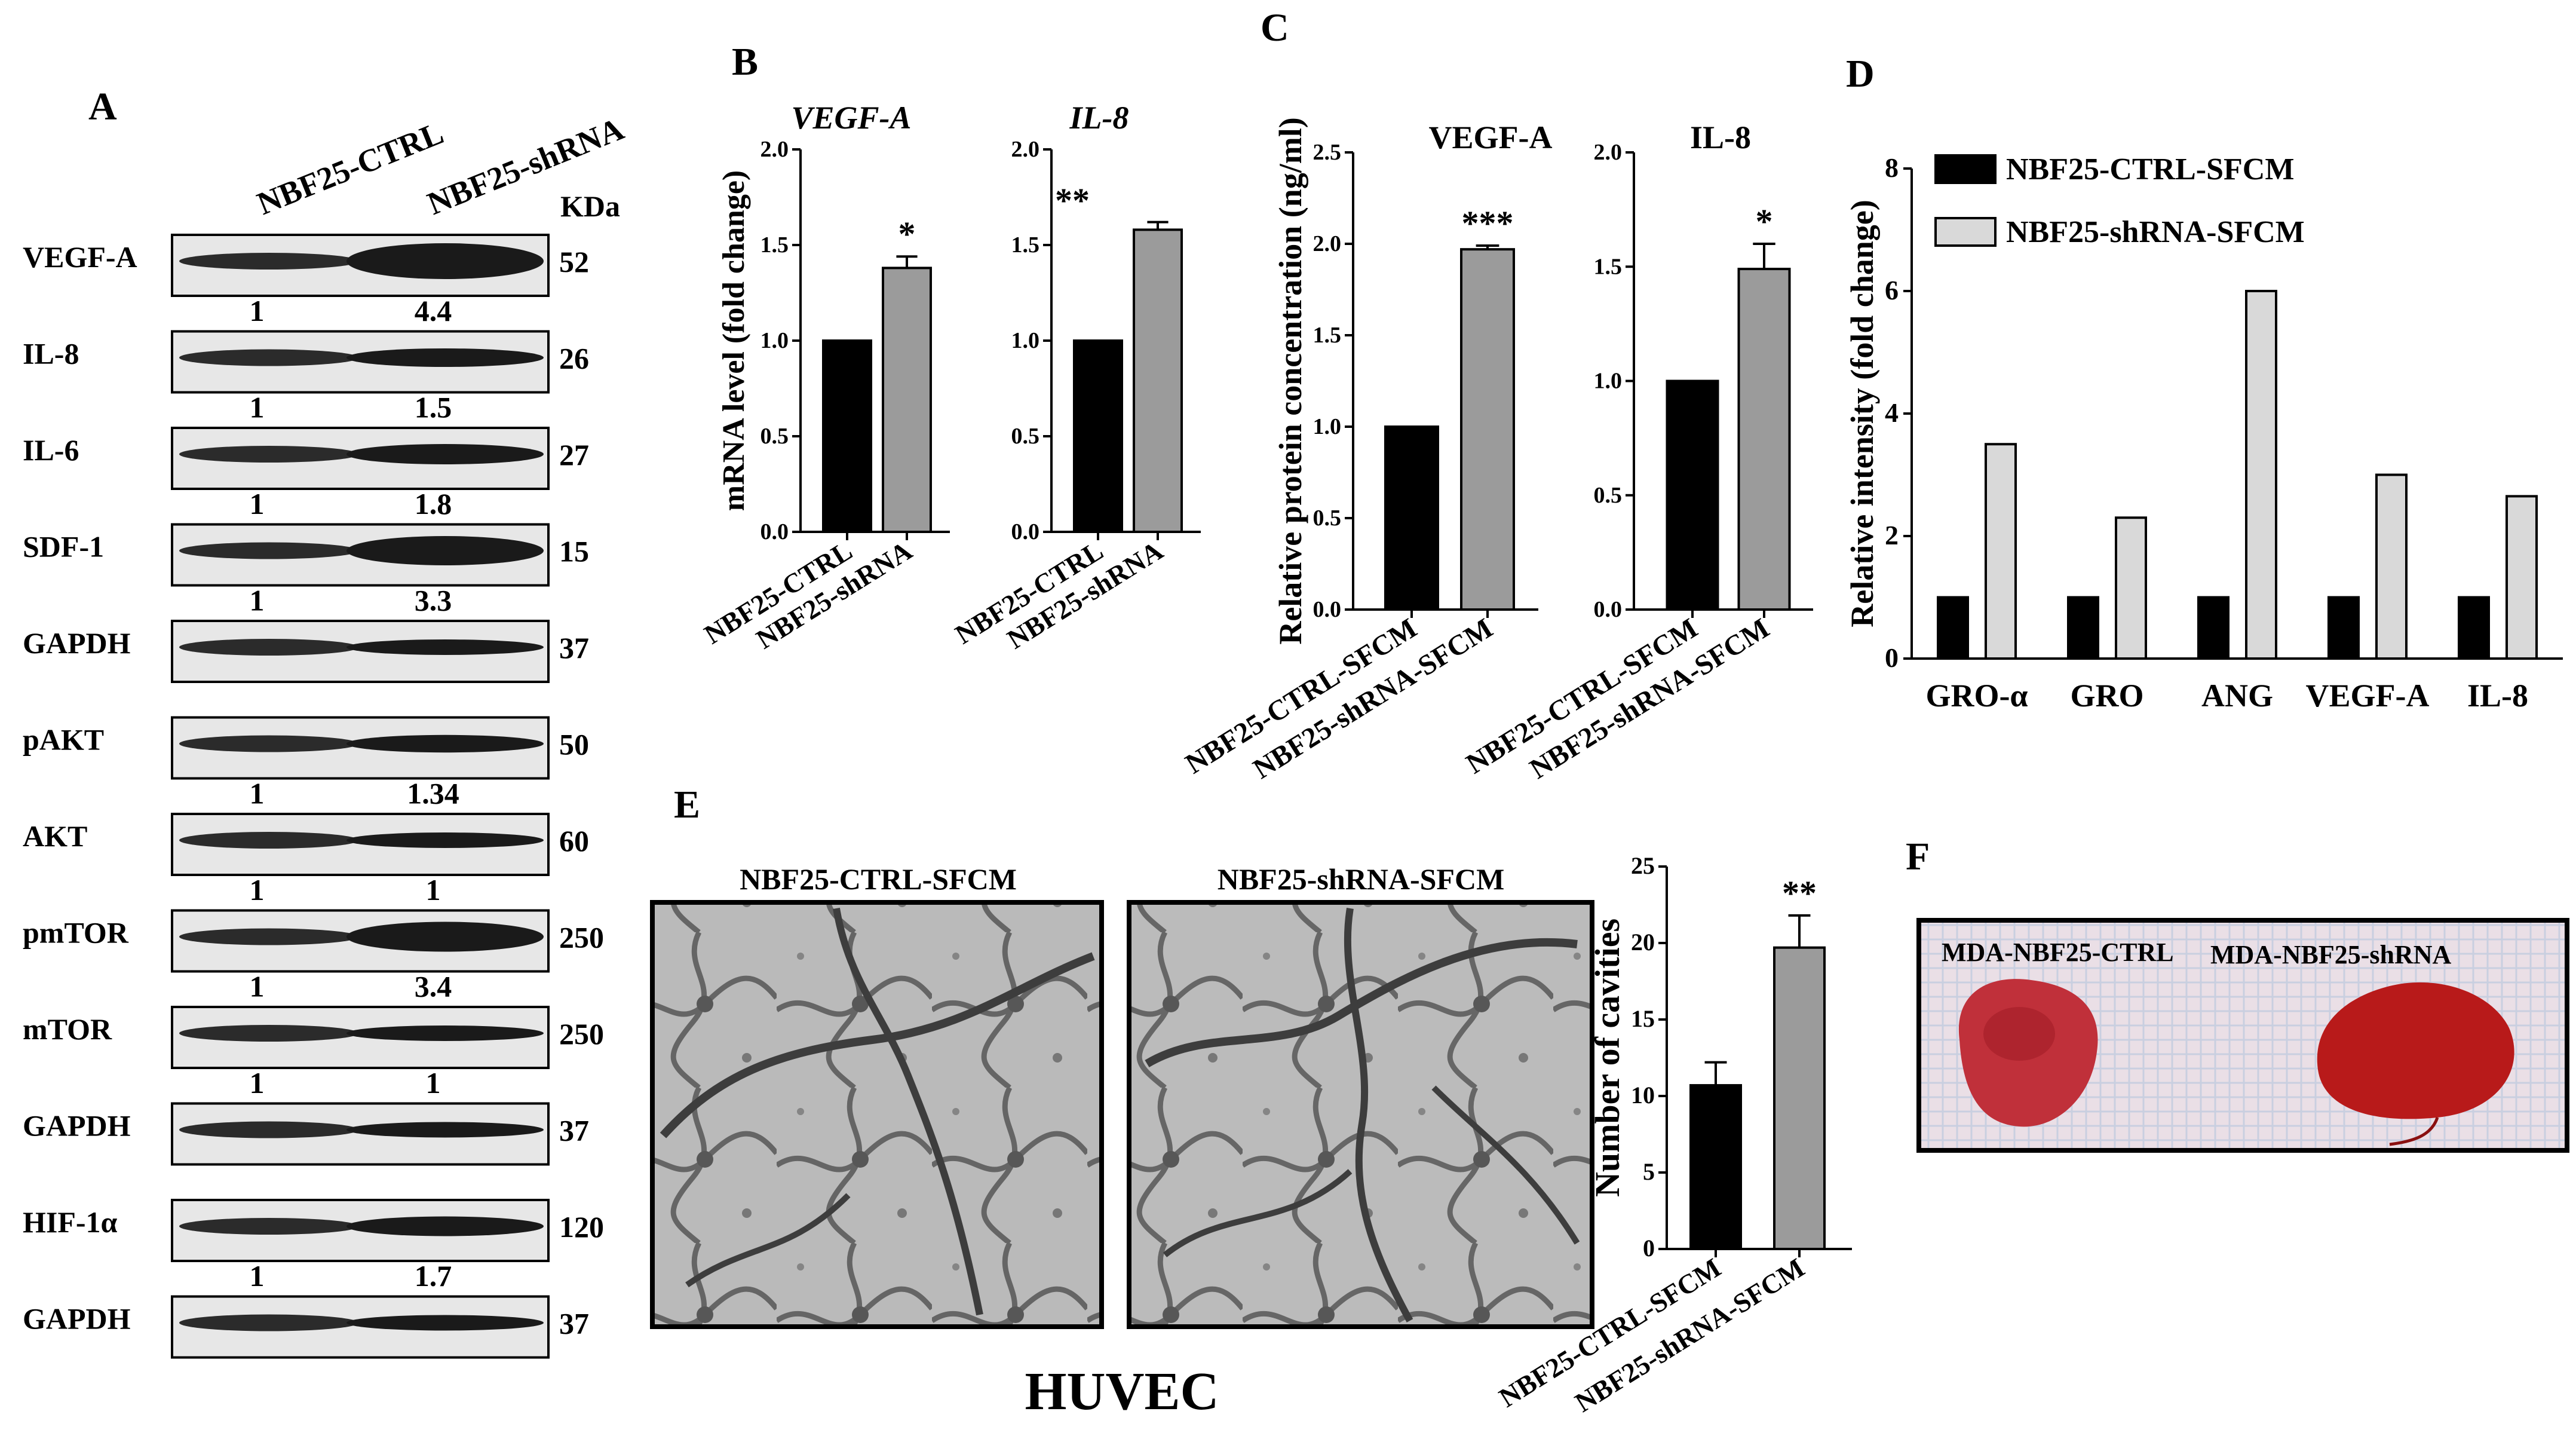  What do you see at coordinates (433, 987) in the screenshot?
I see `blot-quant-shrna: 3.4` at bounding box center [433, 987].